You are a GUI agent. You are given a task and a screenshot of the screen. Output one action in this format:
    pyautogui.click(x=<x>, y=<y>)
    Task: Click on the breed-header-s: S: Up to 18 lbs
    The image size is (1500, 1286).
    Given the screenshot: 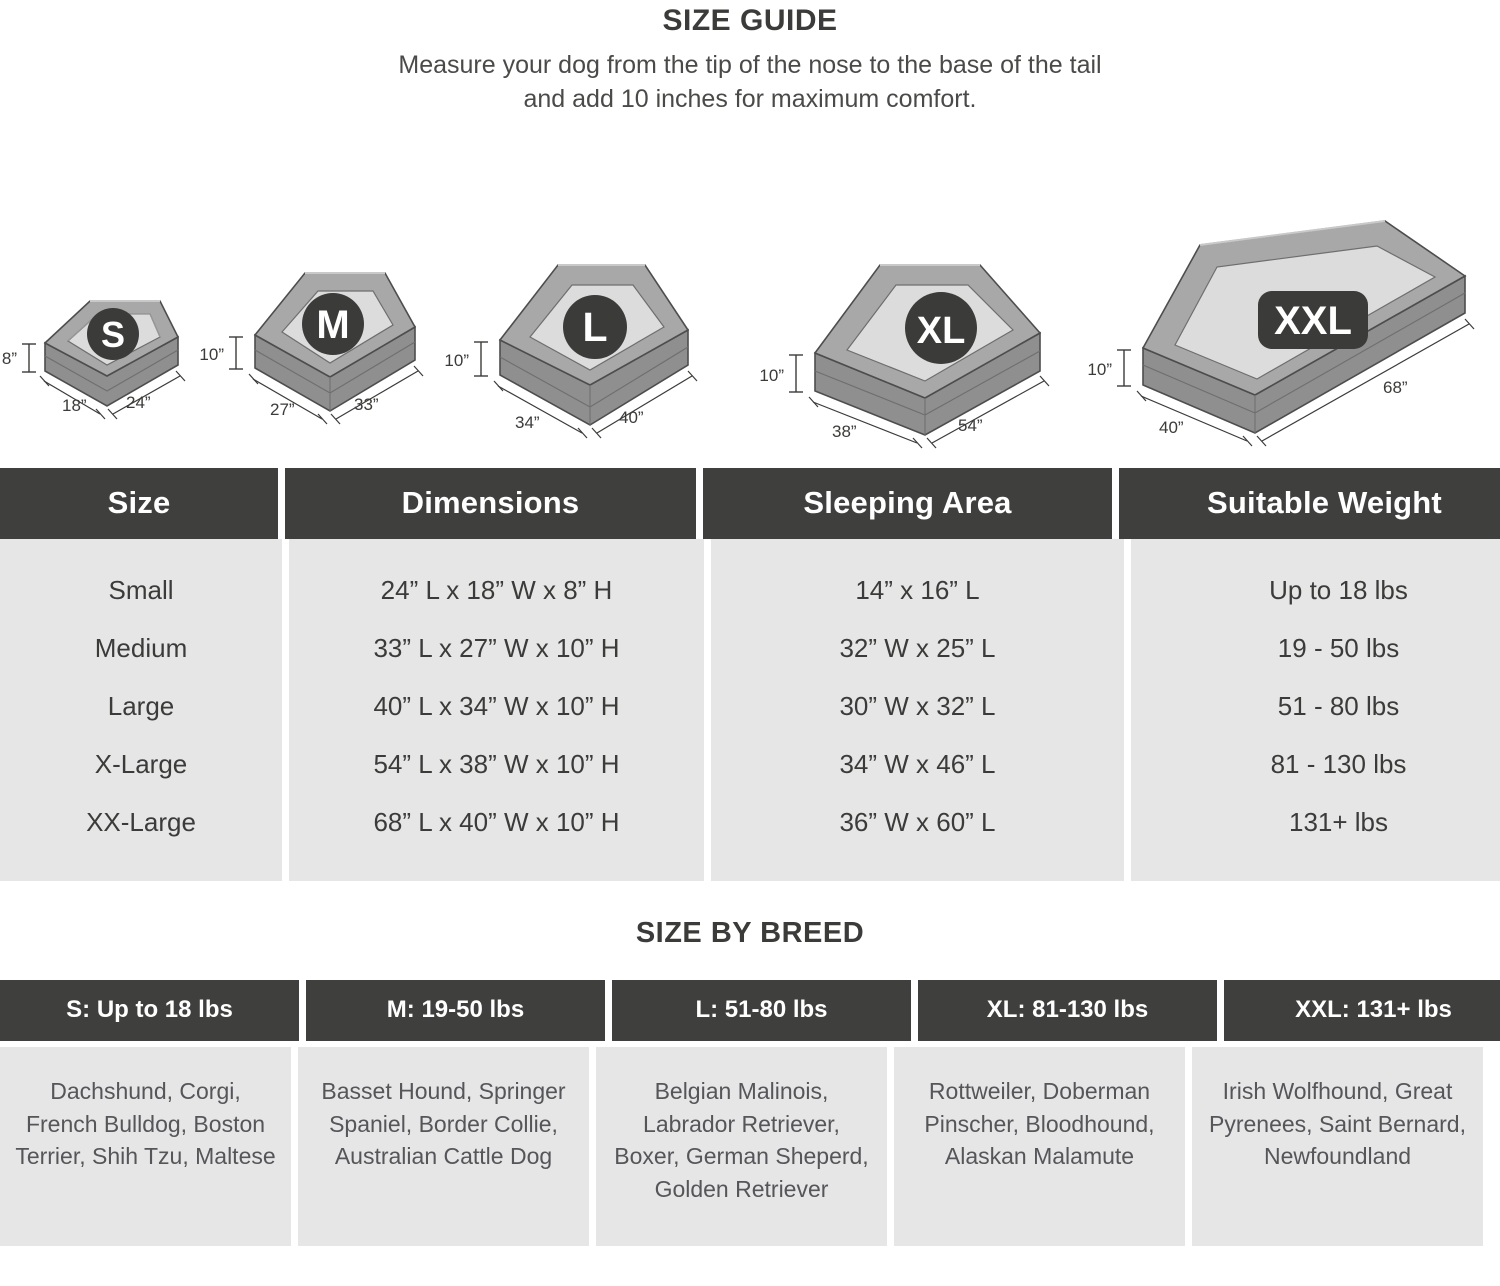 What is the action you would take?
    pyautogui.click(x=149, y=1010)
    